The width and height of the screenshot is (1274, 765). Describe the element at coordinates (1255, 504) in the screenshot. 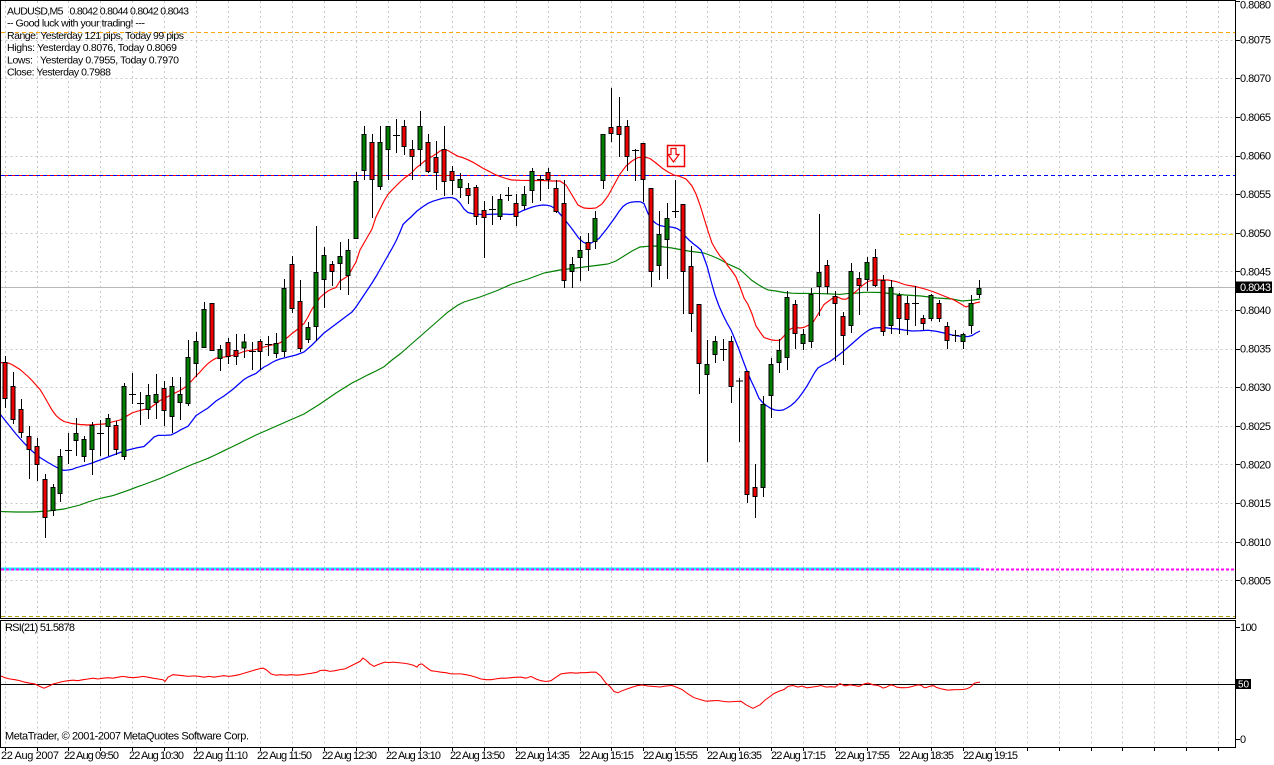

I see `svg-text: 0.8015` at that location.